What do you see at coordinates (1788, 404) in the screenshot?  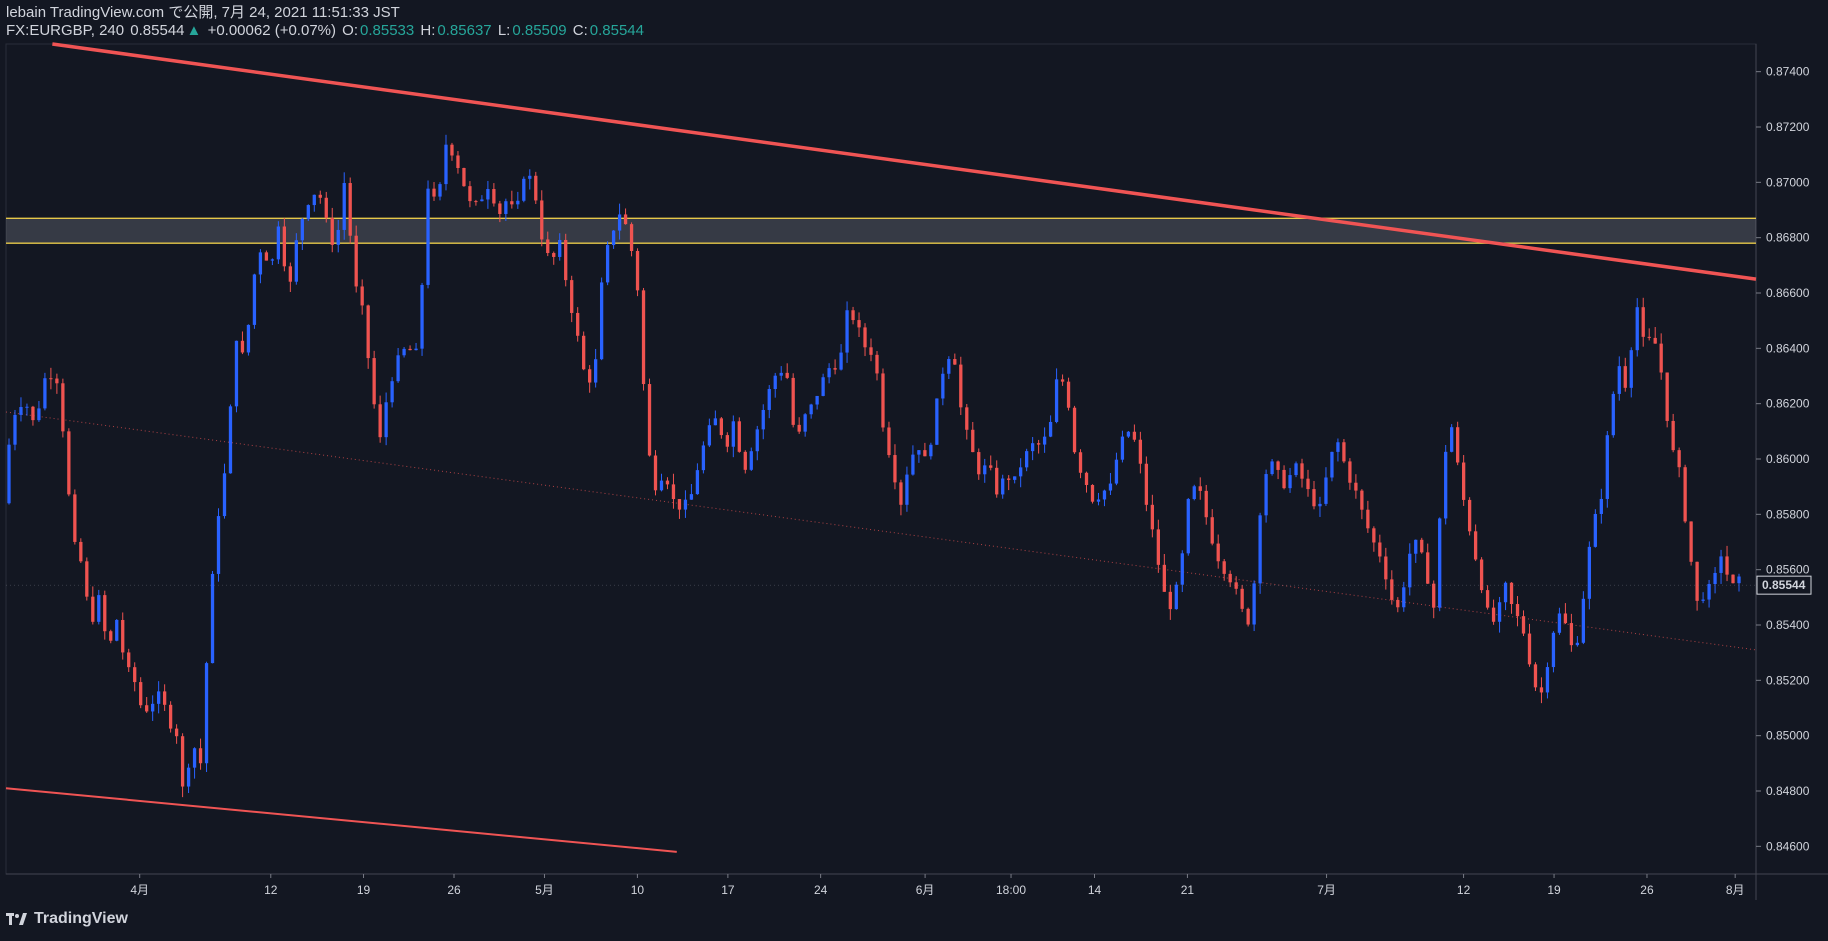 I see `y-tick-label: 0.86200` at bounding box center [1788, 404].